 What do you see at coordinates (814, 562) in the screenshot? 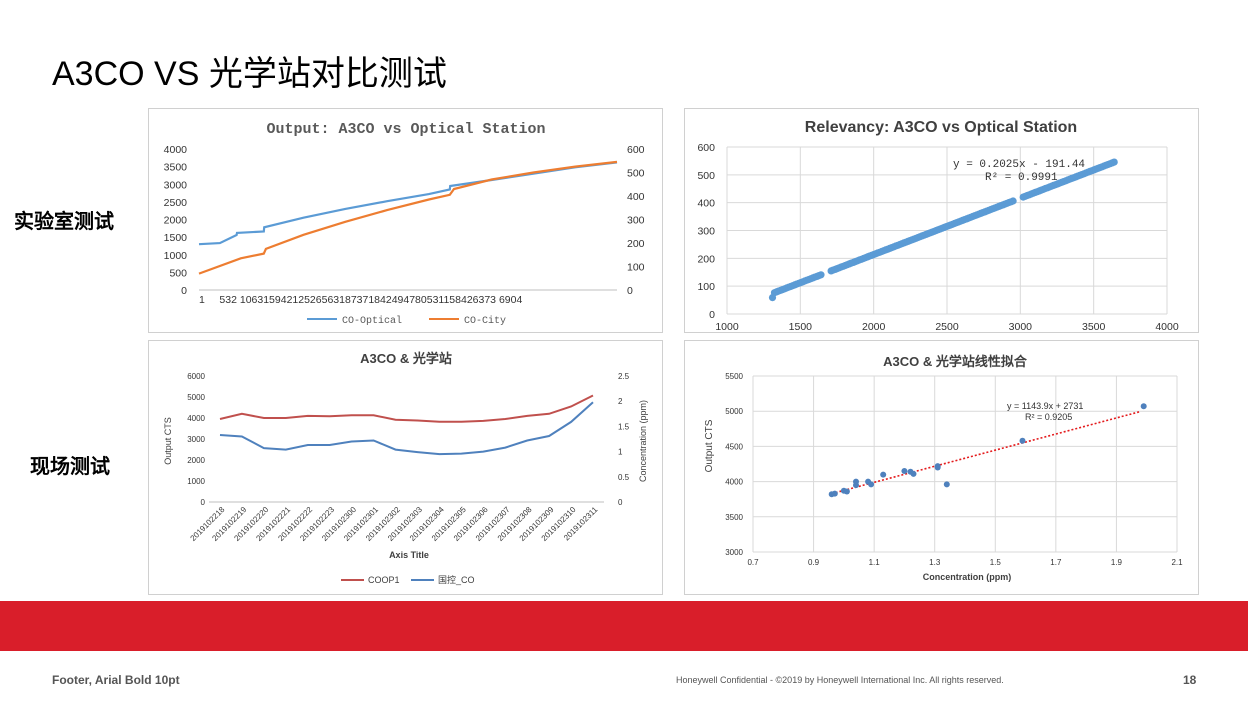
I see `x-tick-label: 0.9` at bounding box center [814, 562].